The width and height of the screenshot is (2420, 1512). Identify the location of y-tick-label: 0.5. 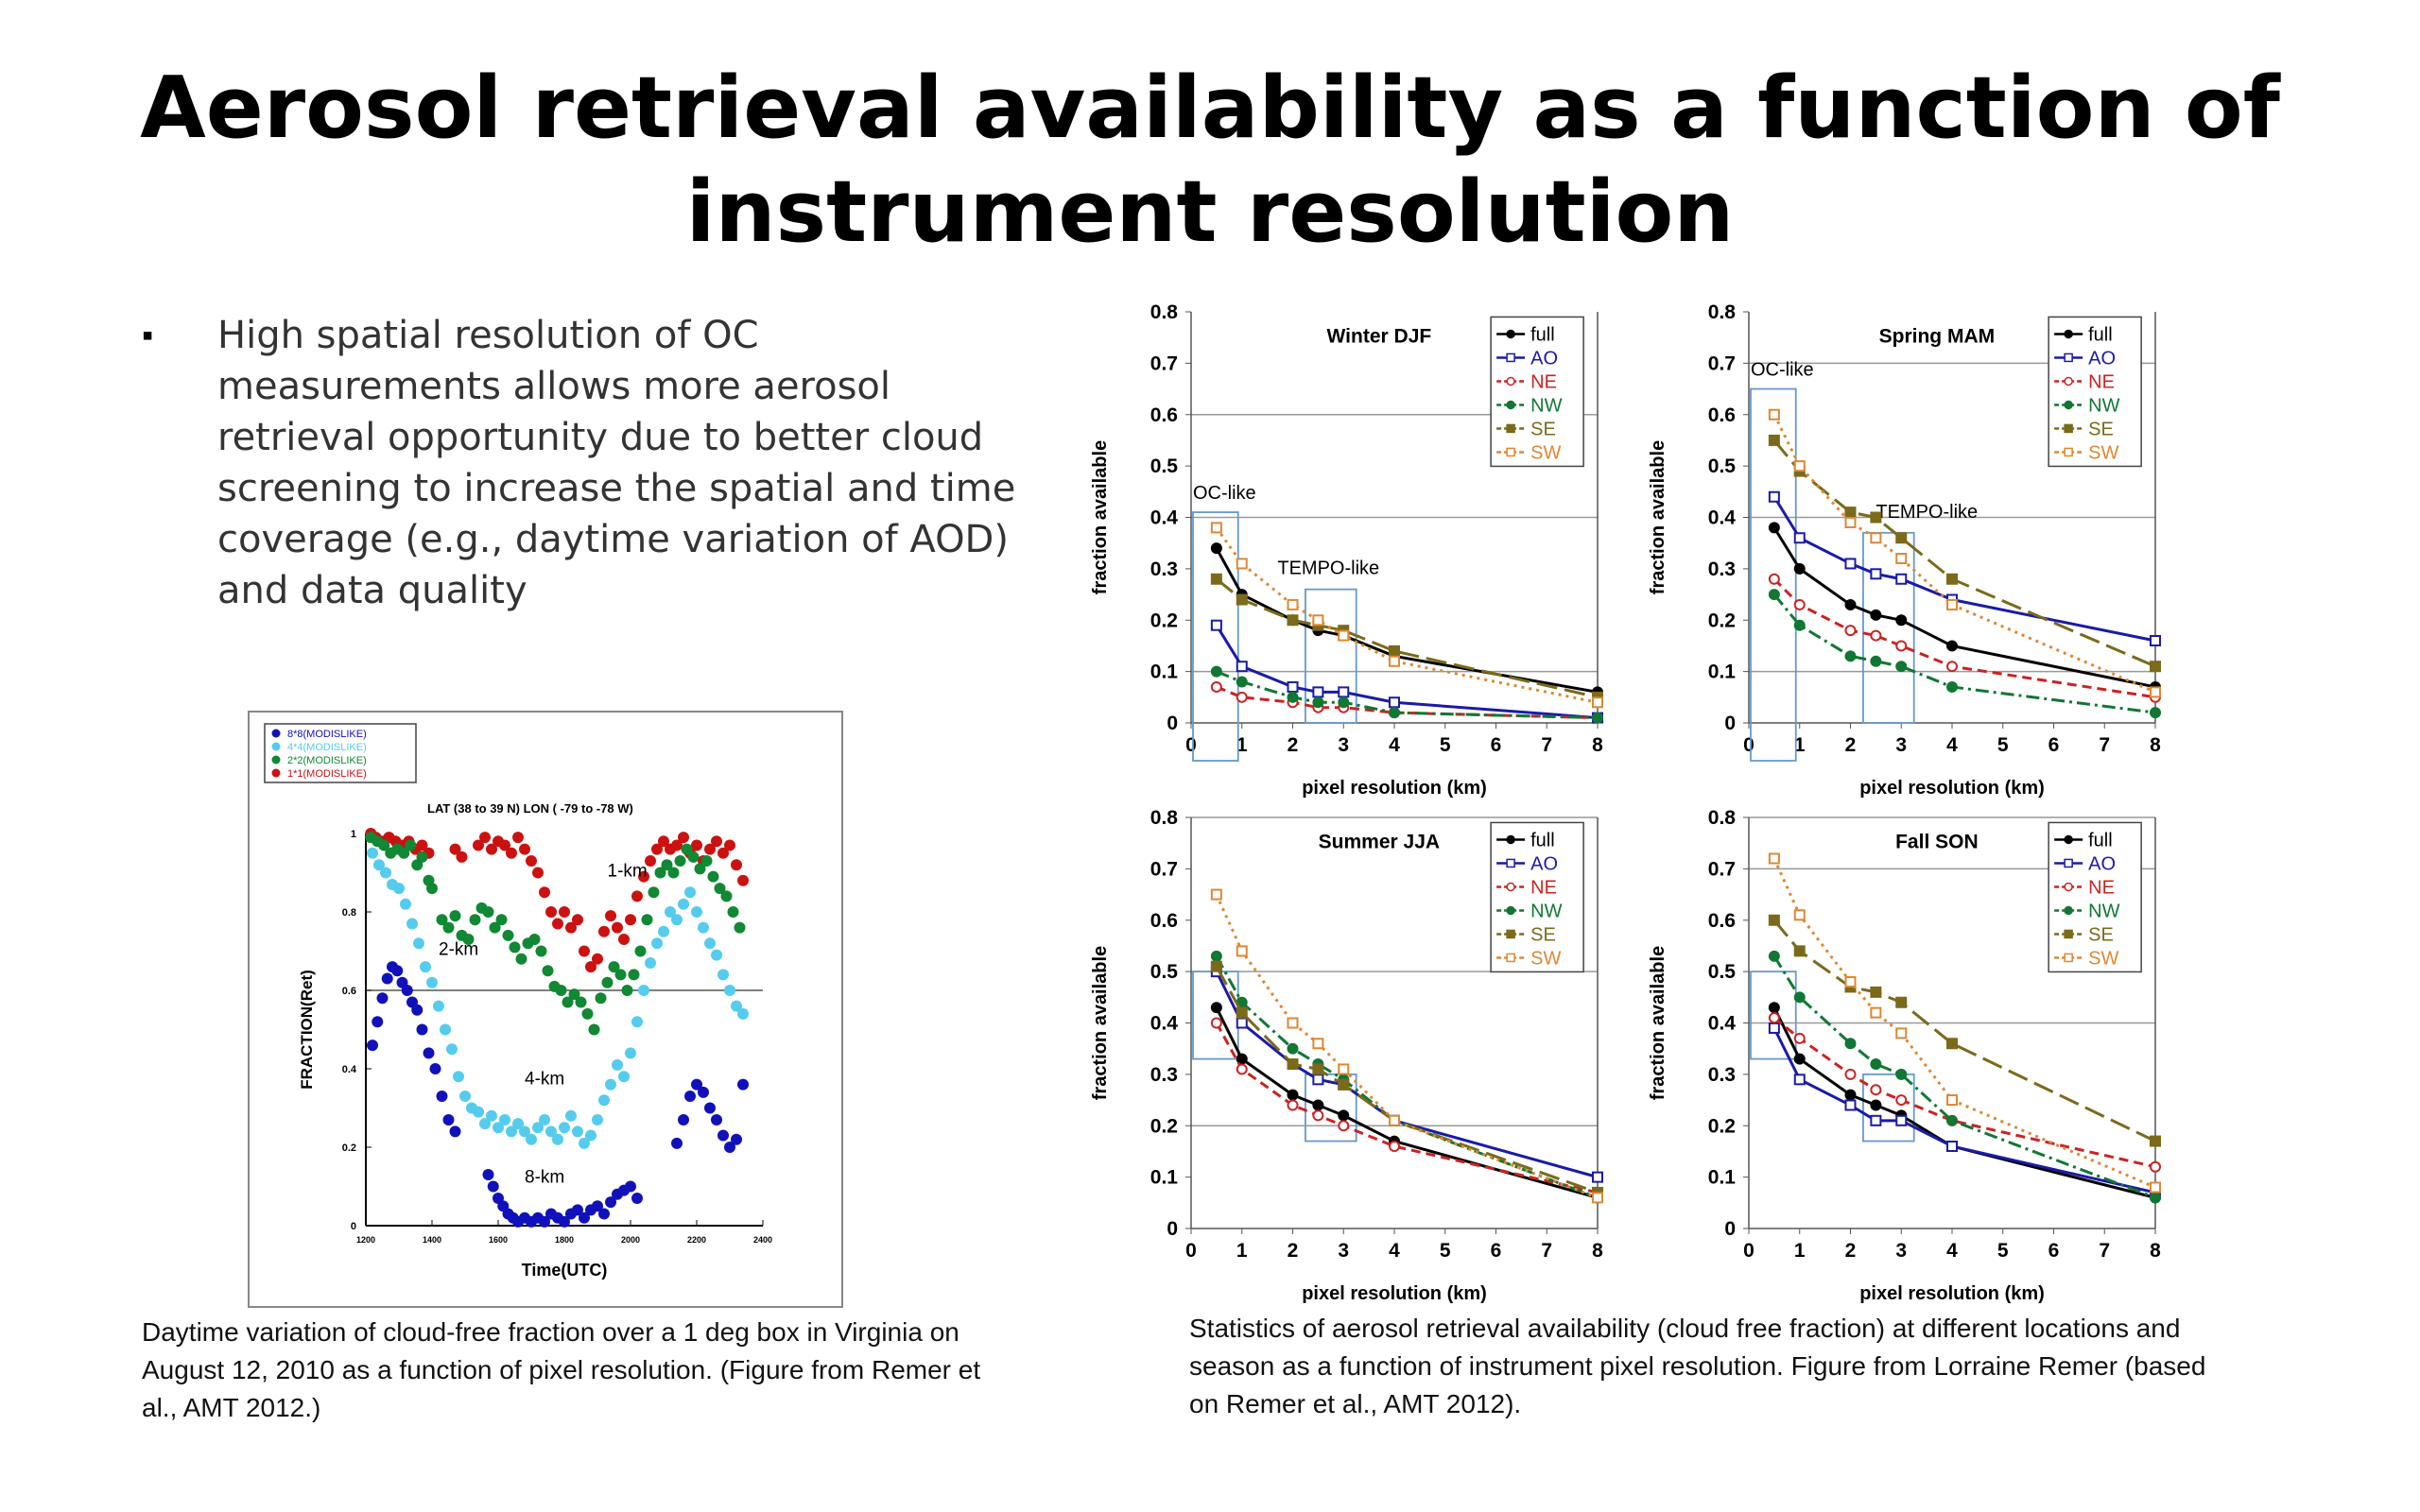
(1164, 466).